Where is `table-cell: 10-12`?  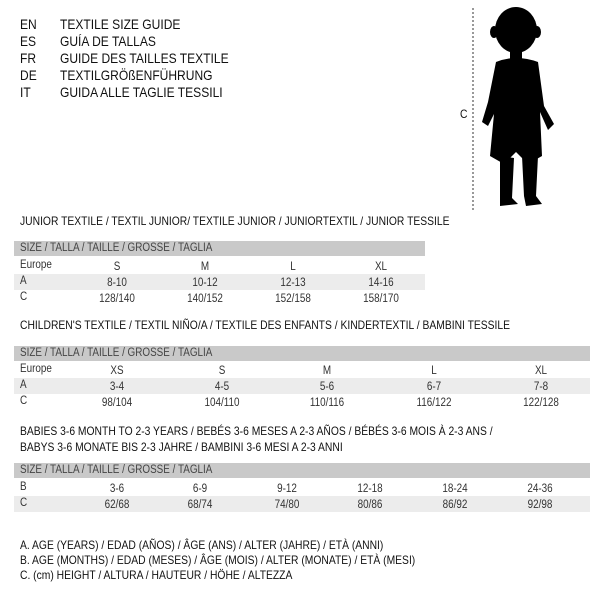 table-cell: 10-12 is located at coordinates (205, 283).